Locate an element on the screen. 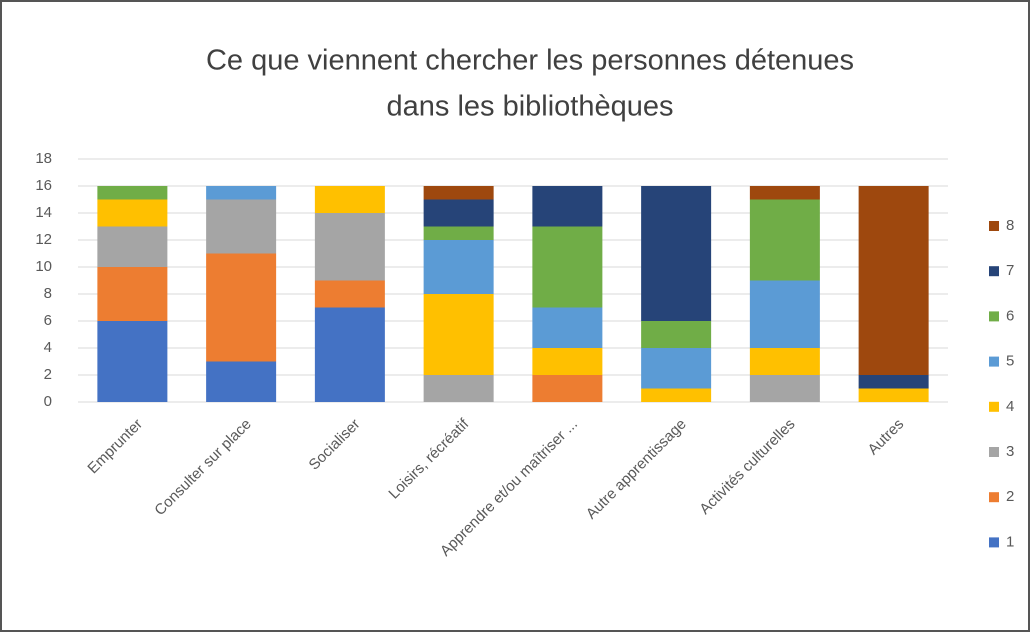  chart-title: dans les bibliothèques is located at coordinates (530, 107).